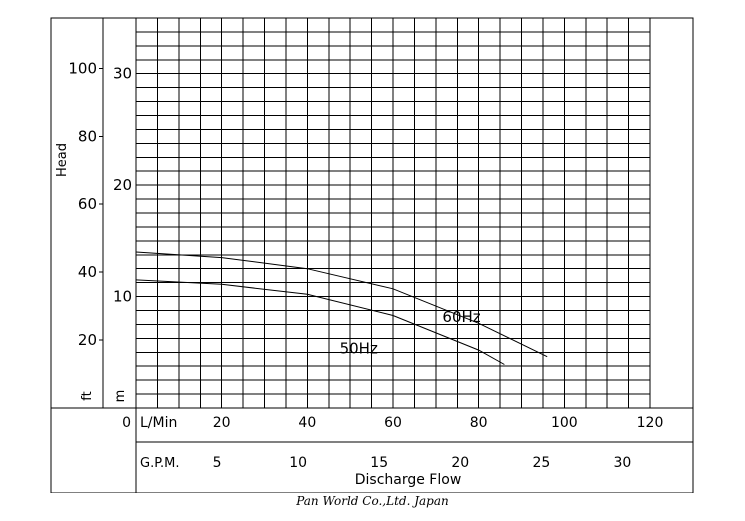 This screenshot has width=745, height=521. What do you see at coordinates (122, 297) in the screenshot?
I see `y-tick-label-m: 10` at bounding box center [122, 297].